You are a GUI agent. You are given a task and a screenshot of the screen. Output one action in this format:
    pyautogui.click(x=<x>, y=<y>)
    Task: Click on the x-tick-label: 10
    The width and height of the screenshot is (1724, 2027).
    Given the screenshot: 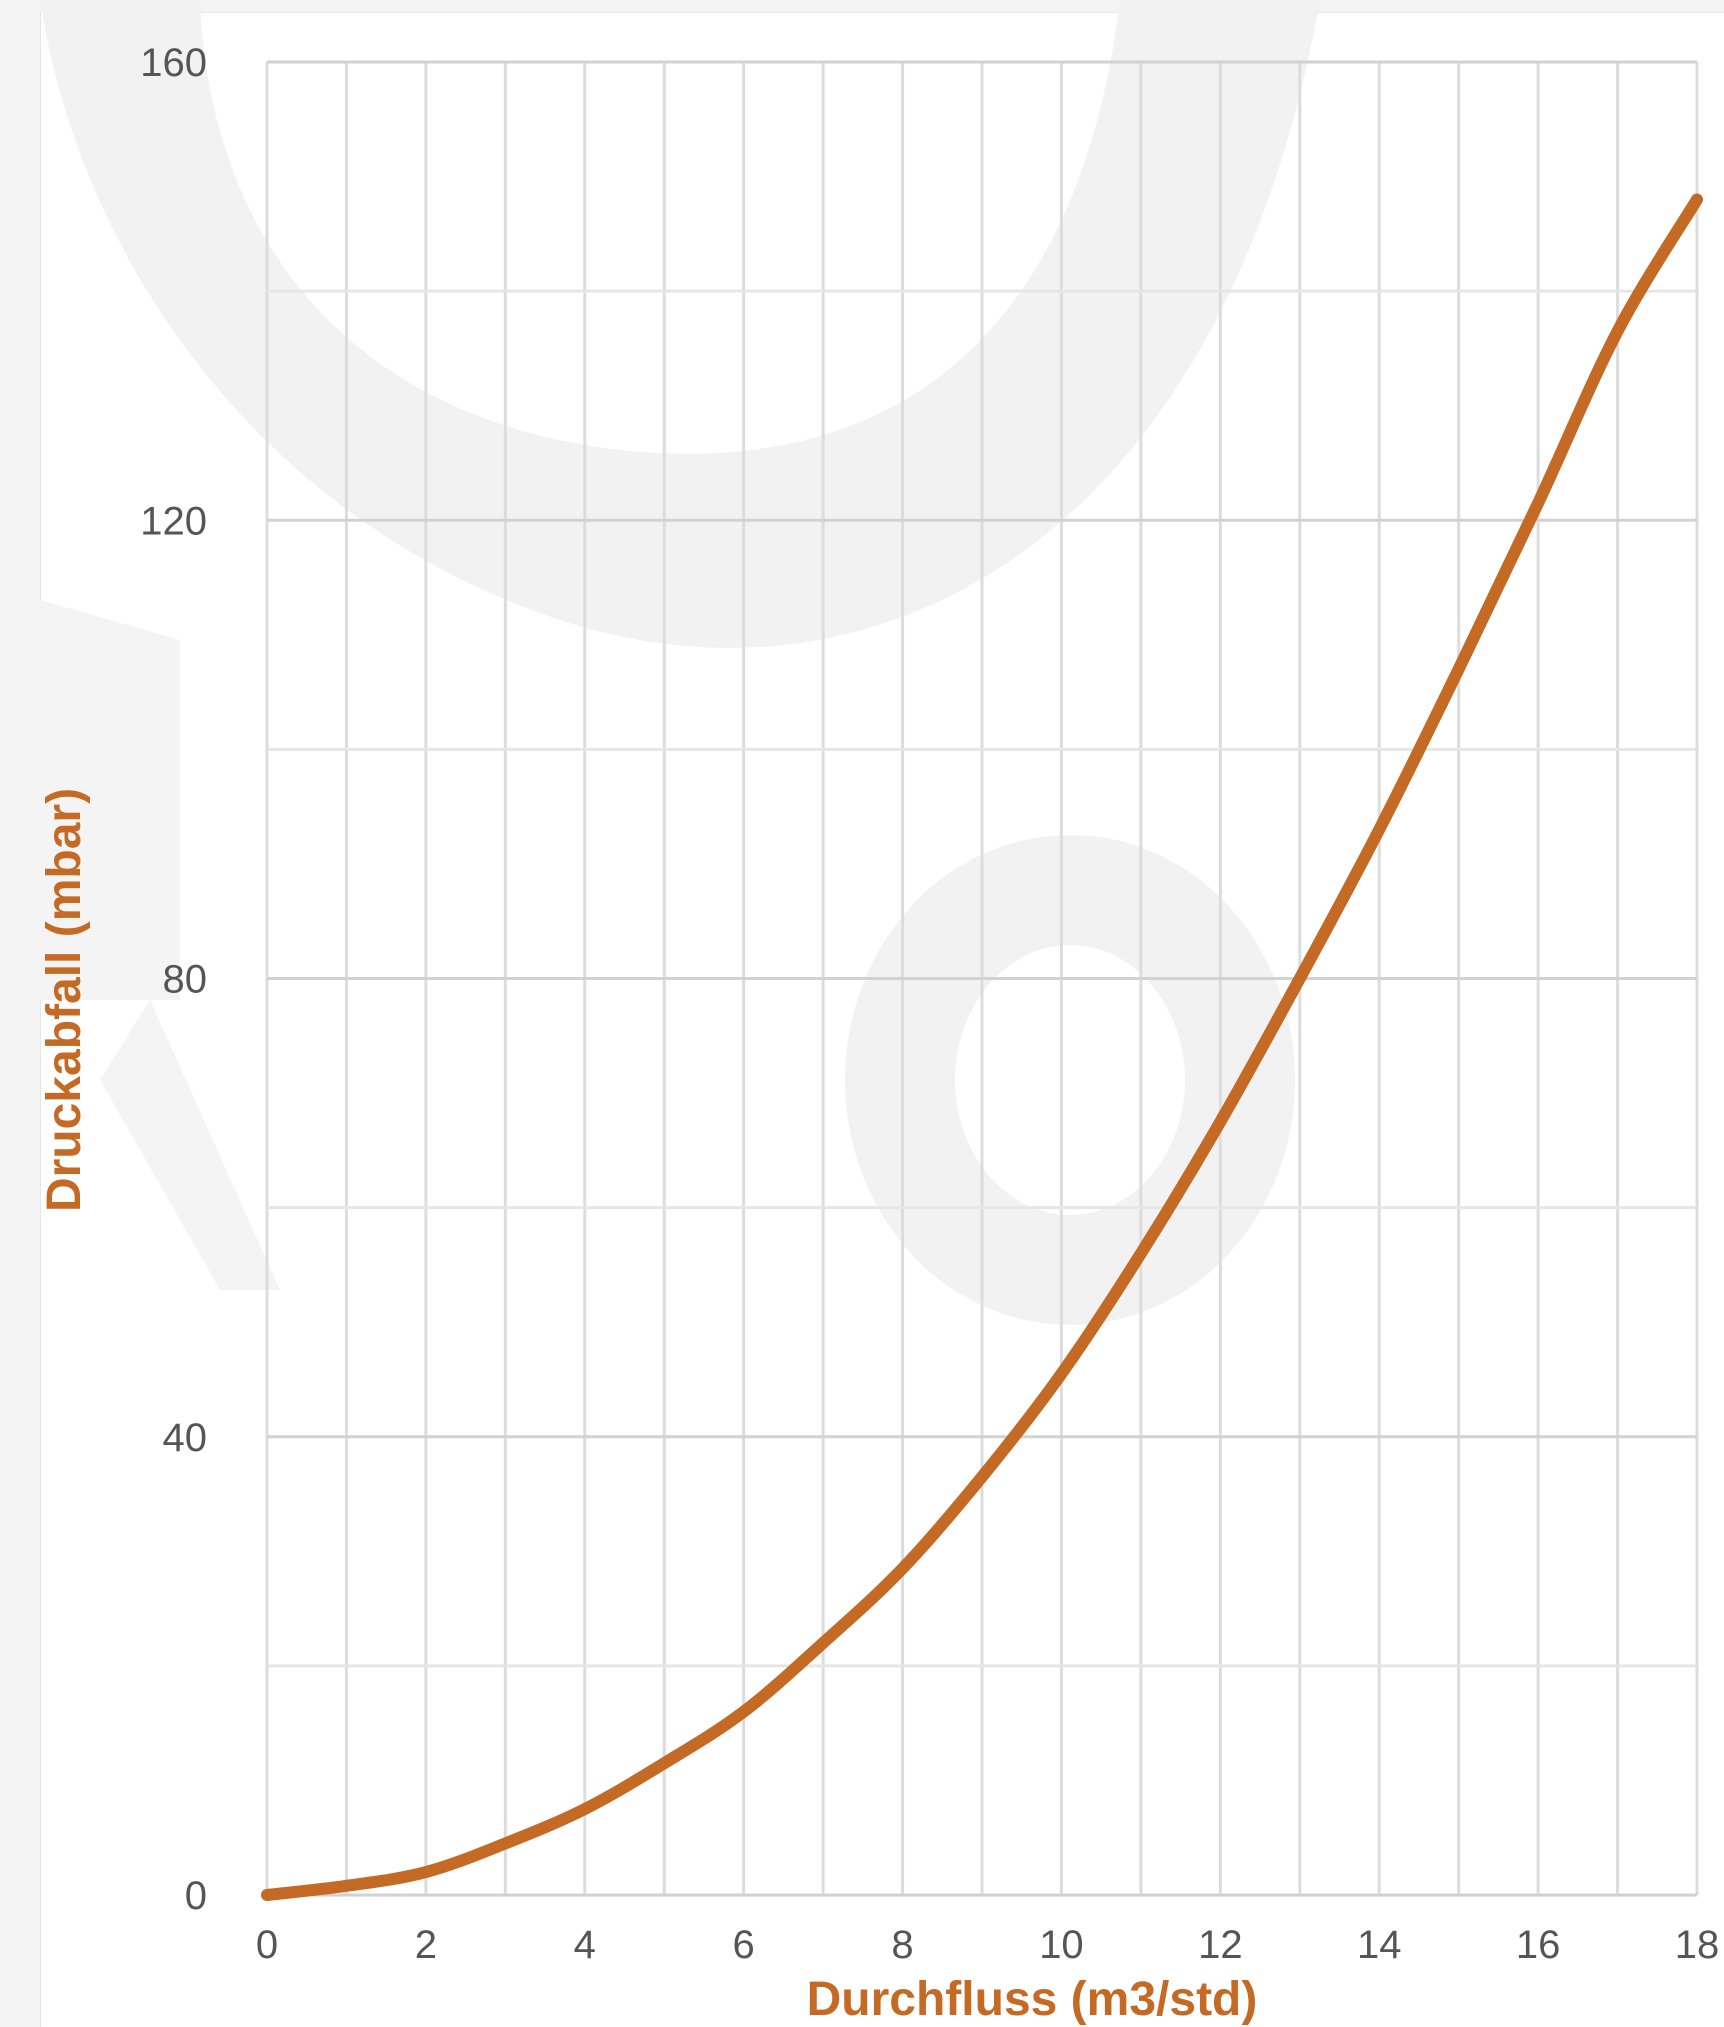 What is the action you would take?
    pyautogui.click(x=1061, y=1945)
    